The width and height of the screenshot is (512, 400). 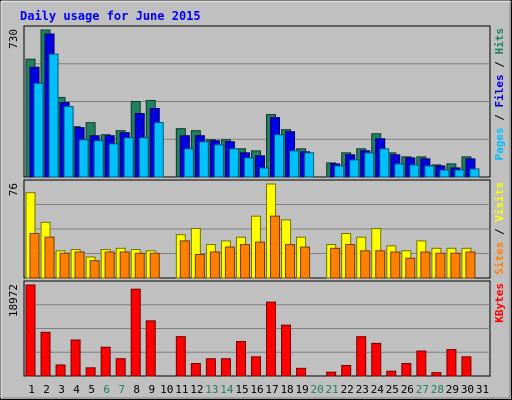 I want to click on x-tick-label: 16, so click(x=256, y=389).